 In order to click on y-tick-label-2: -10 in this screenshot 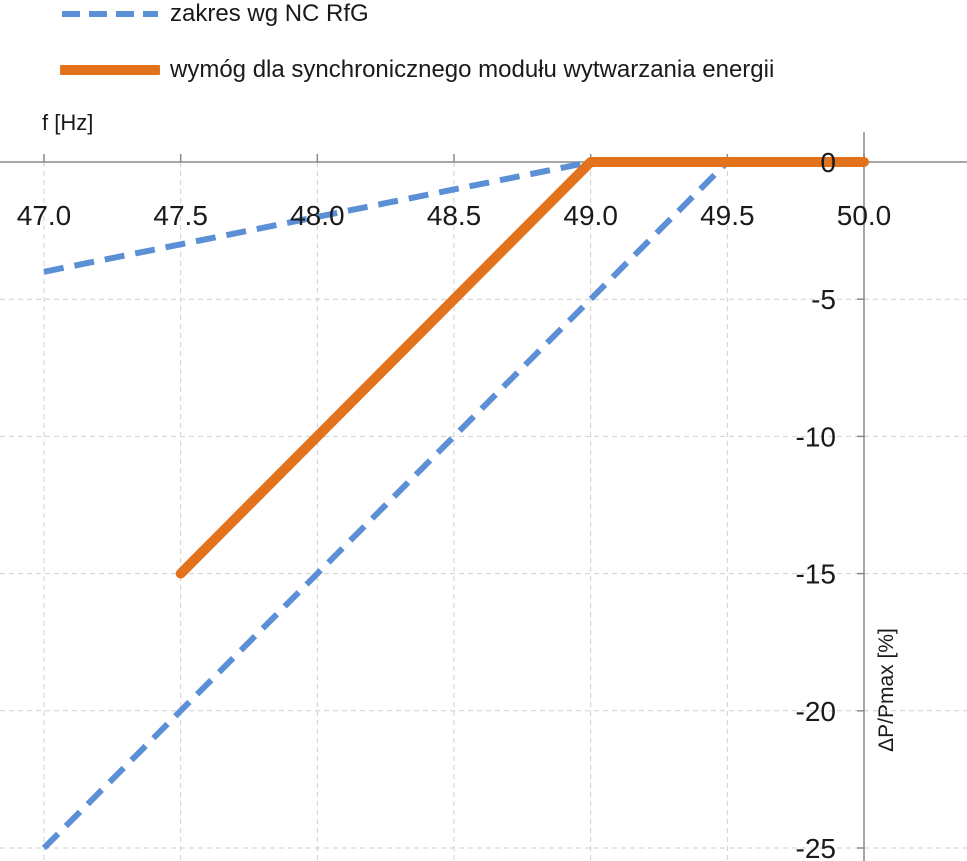, I will do `click(816, 436)`.